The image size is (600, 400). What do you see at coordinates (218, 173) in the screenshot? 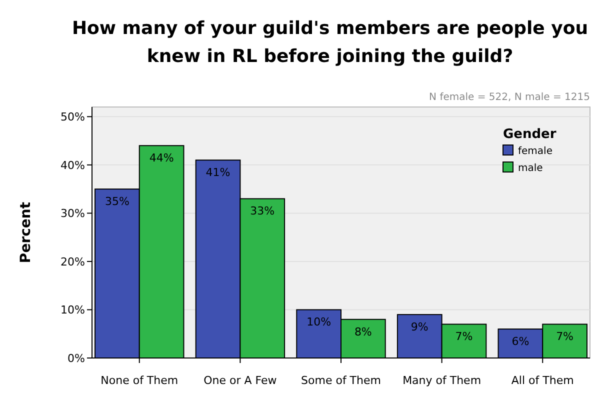
I see `data-label: 41%` at bounding box center [218, 173].